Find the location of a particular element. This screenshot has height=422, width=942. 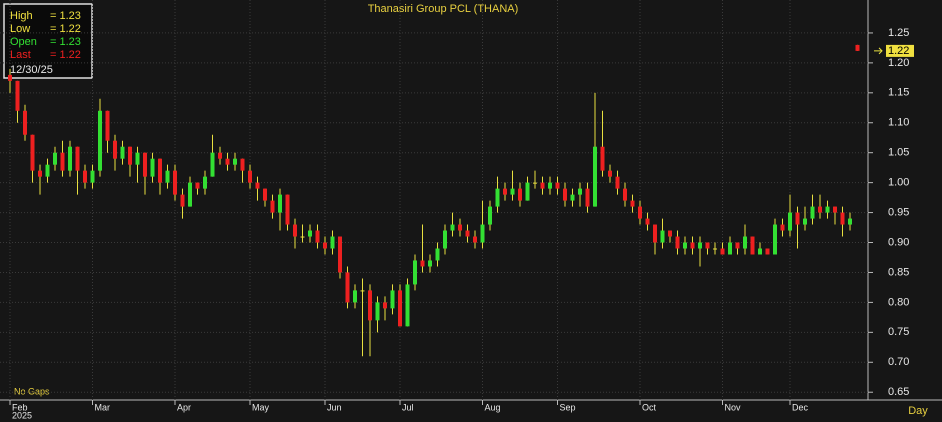

x-tick-label: May is located at coordinates (261, 407).